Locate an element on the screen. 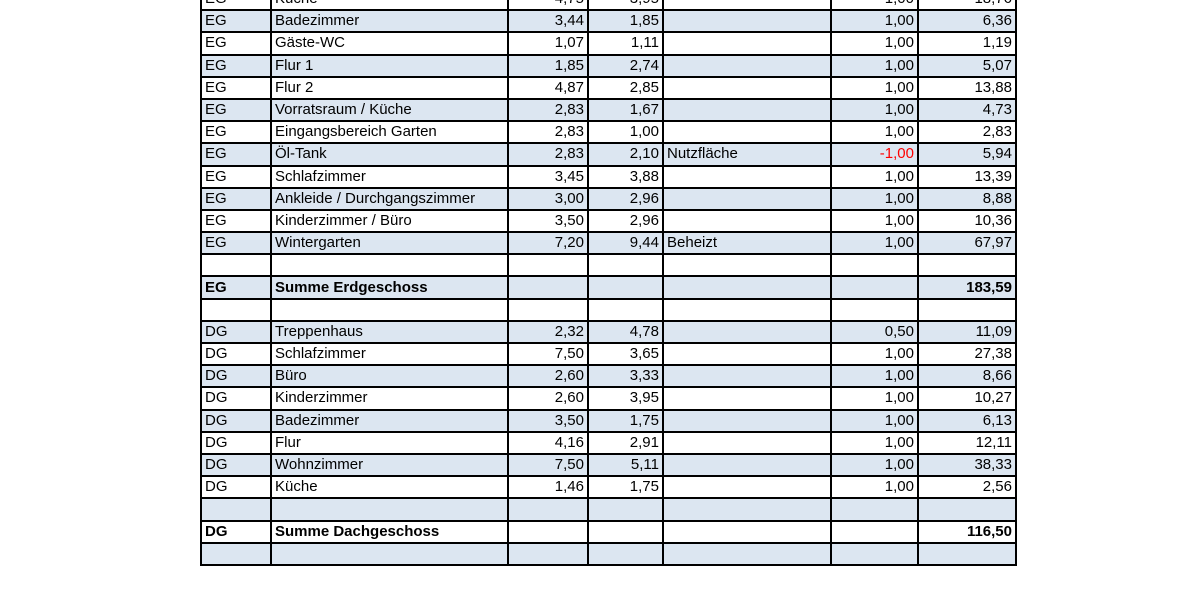 This screenshot has width=1200, height=600. table-cell: 2,74 is located at coordinates (625, 65).